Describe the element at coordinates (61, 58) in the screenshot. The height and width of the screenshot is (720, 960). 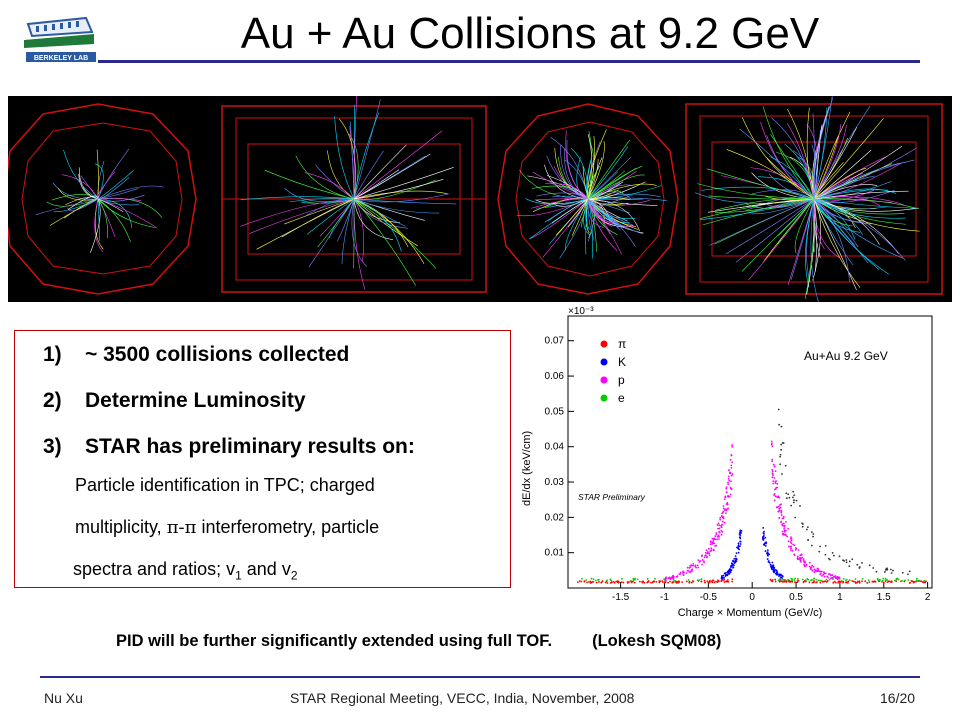
I see `logo-text: BERKELEY LAB` at that location.